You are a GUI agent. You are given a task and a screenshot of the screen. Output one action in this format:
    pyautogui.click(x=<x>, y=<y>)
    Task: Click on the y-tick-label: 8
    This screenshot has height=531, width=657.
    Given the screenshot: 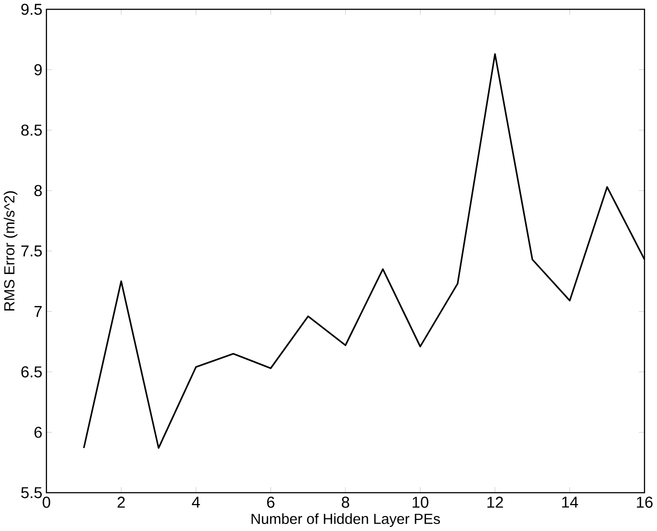 What is the action you would take?
    pyautogui.click(x=38, y=190)
    